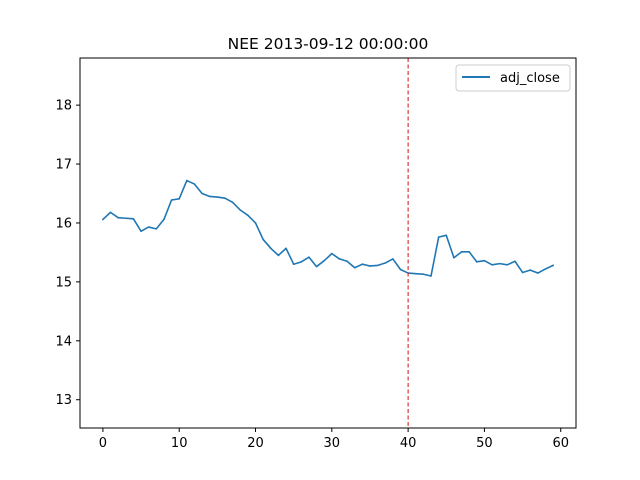 The height and width of the screenshot is (480, 640). Describe the element at coordinates (560, 443) in the screenshot. I see `x-tick-label: 60` at that location.